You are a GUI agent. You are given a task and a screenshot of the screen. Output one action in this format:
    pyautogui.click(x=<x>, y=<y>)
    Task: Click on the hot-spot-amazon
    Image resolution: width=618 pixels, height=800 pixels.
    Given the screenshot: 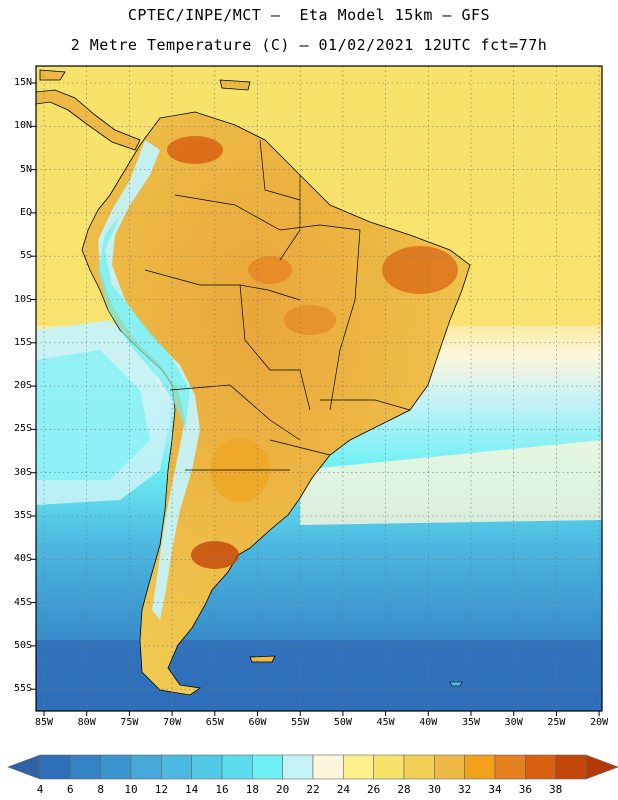 What is the action you would take?
    pyautogui.click(x=270, y=270)
    